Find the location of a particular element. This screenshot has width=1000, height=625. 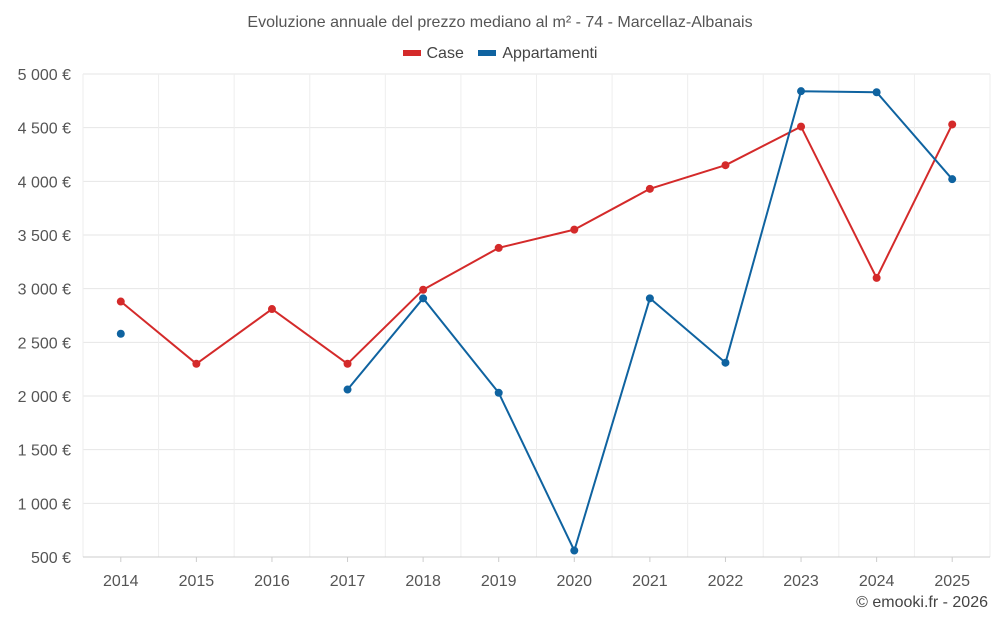

y-tick-label: 5 000 € is located at coordinates (44, 75).